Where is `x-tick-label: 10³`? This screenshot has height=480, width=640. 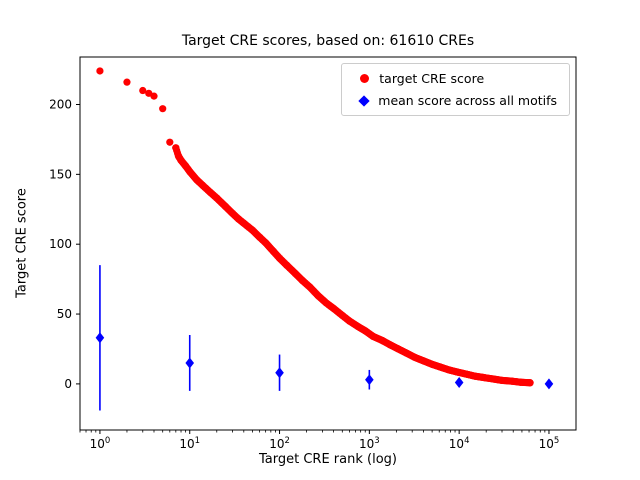 x-tick-label: 10³ is located at coordinates (369, 443).